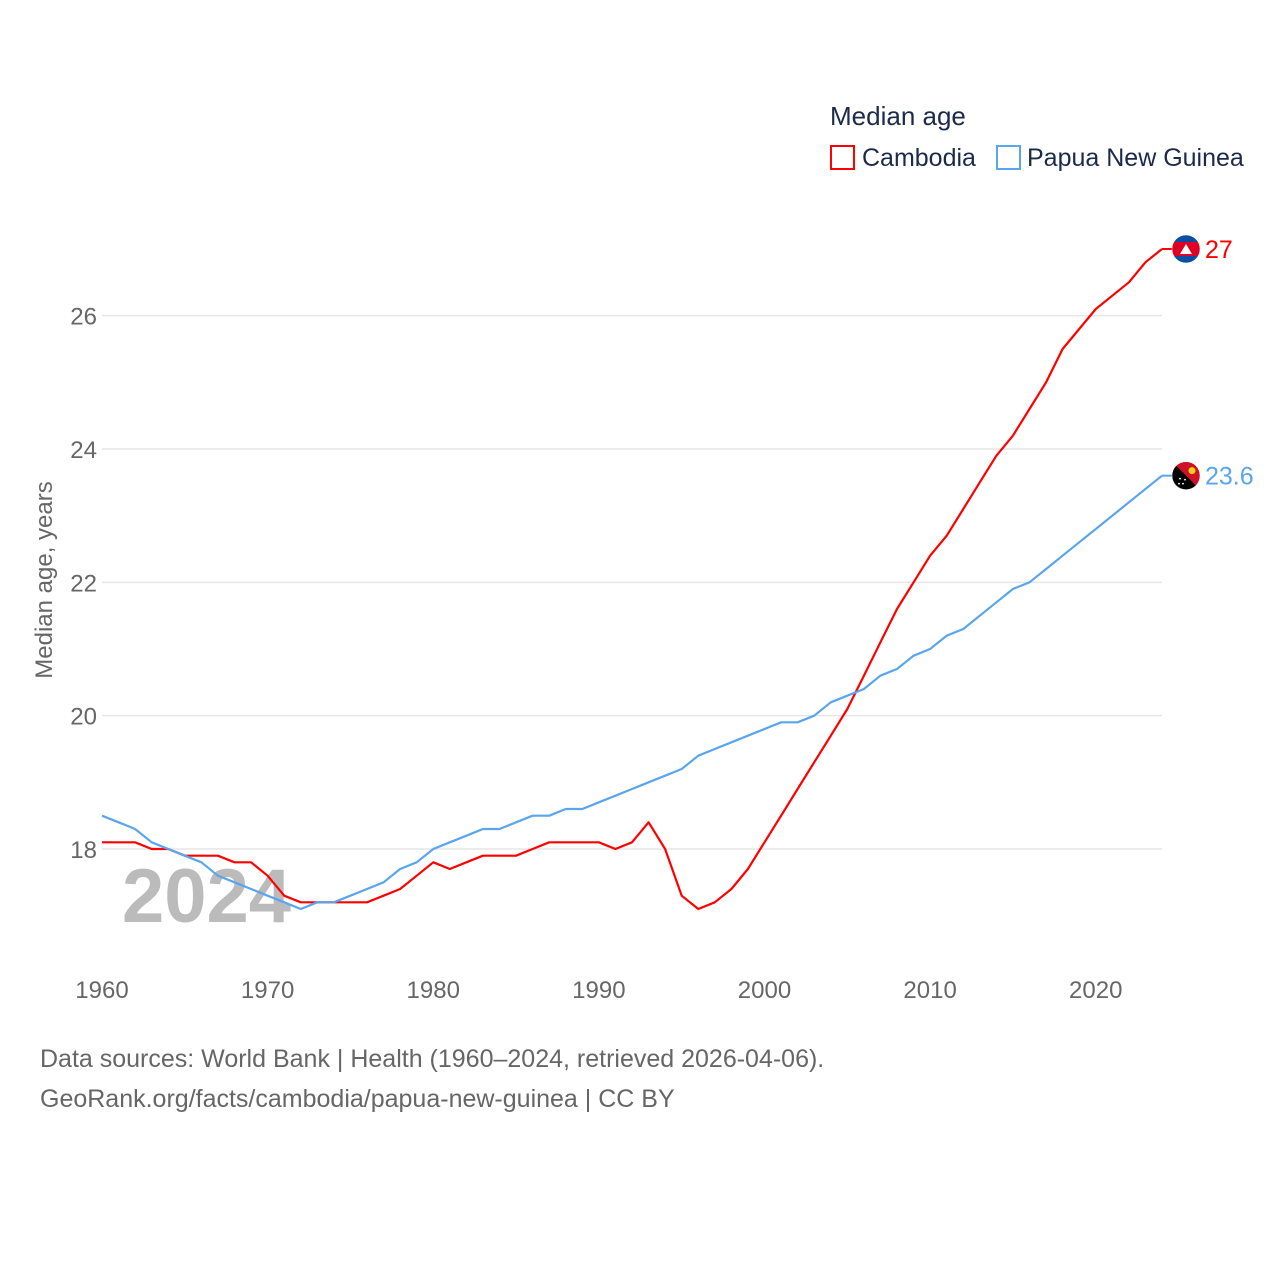  I want to click on legend-item-papua-new-guinea: Papua New Guinea, so click(1120, 158).